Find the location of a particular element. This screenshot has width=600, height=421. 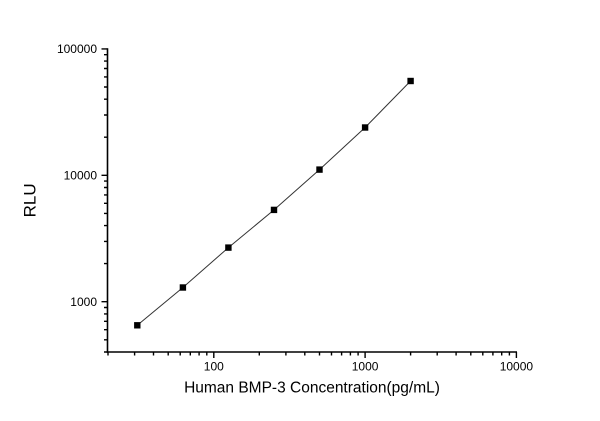

svg-text:Human BMP-3 Concentration(pg/m: Human BMP-3 Concentration(pg/mL) is located at coordinates (312, 388).